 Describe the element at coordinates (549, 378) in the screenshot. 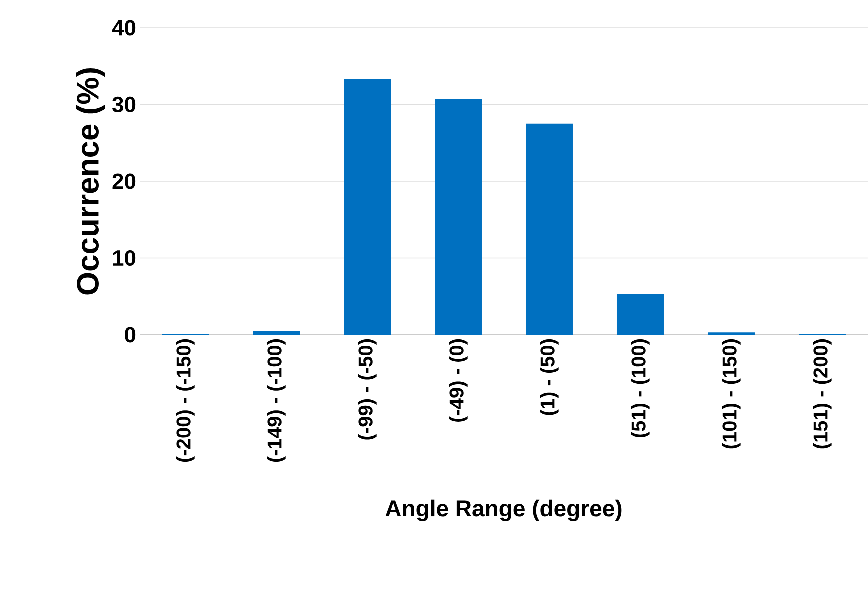

I see `x-tick-label: (1) - (50)` at that location.